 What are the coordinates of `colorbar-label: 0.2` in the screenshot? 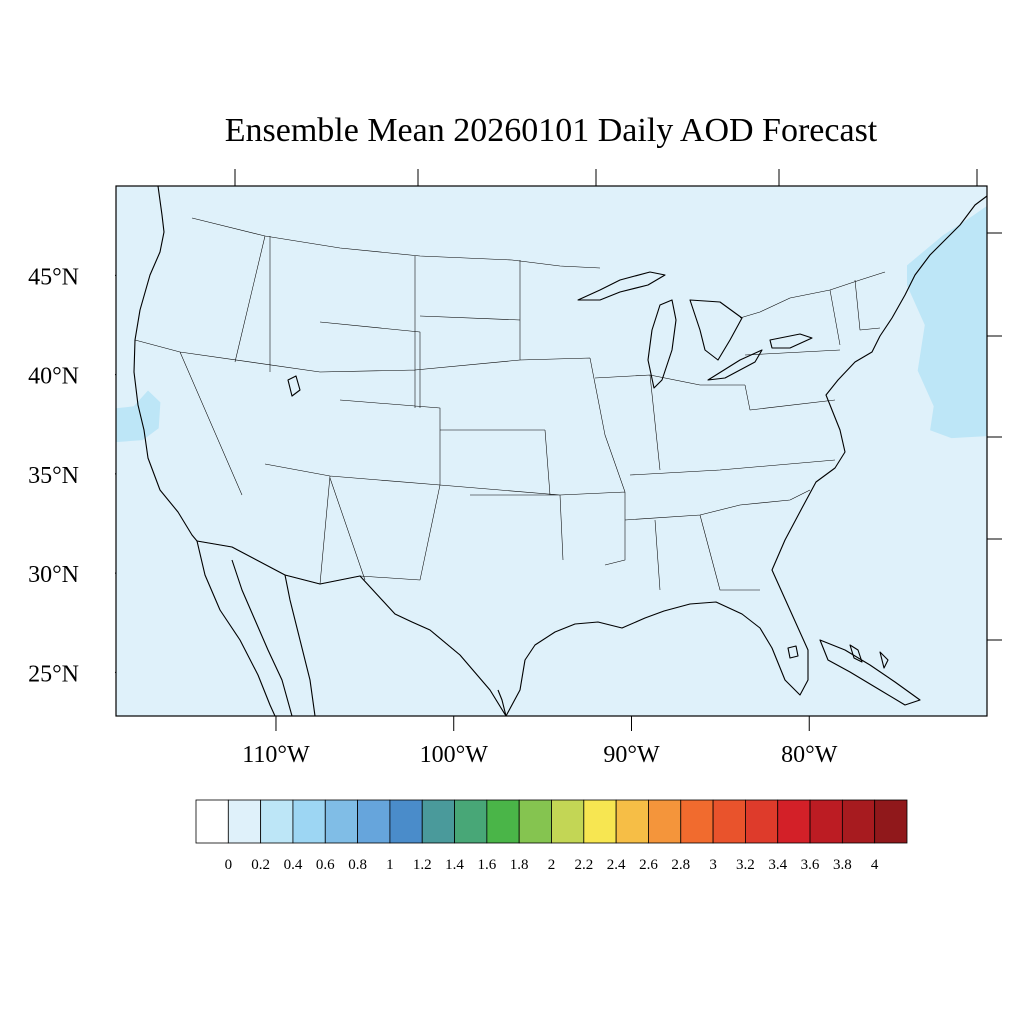 It's located at (260, 865).